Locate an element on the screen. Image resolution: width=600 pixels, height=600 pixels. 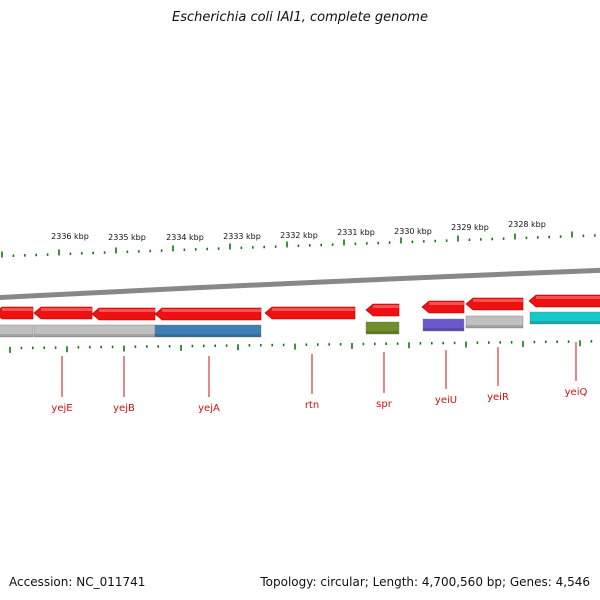
gene-label-yejA: yejA is located at coordinates (209, 408).